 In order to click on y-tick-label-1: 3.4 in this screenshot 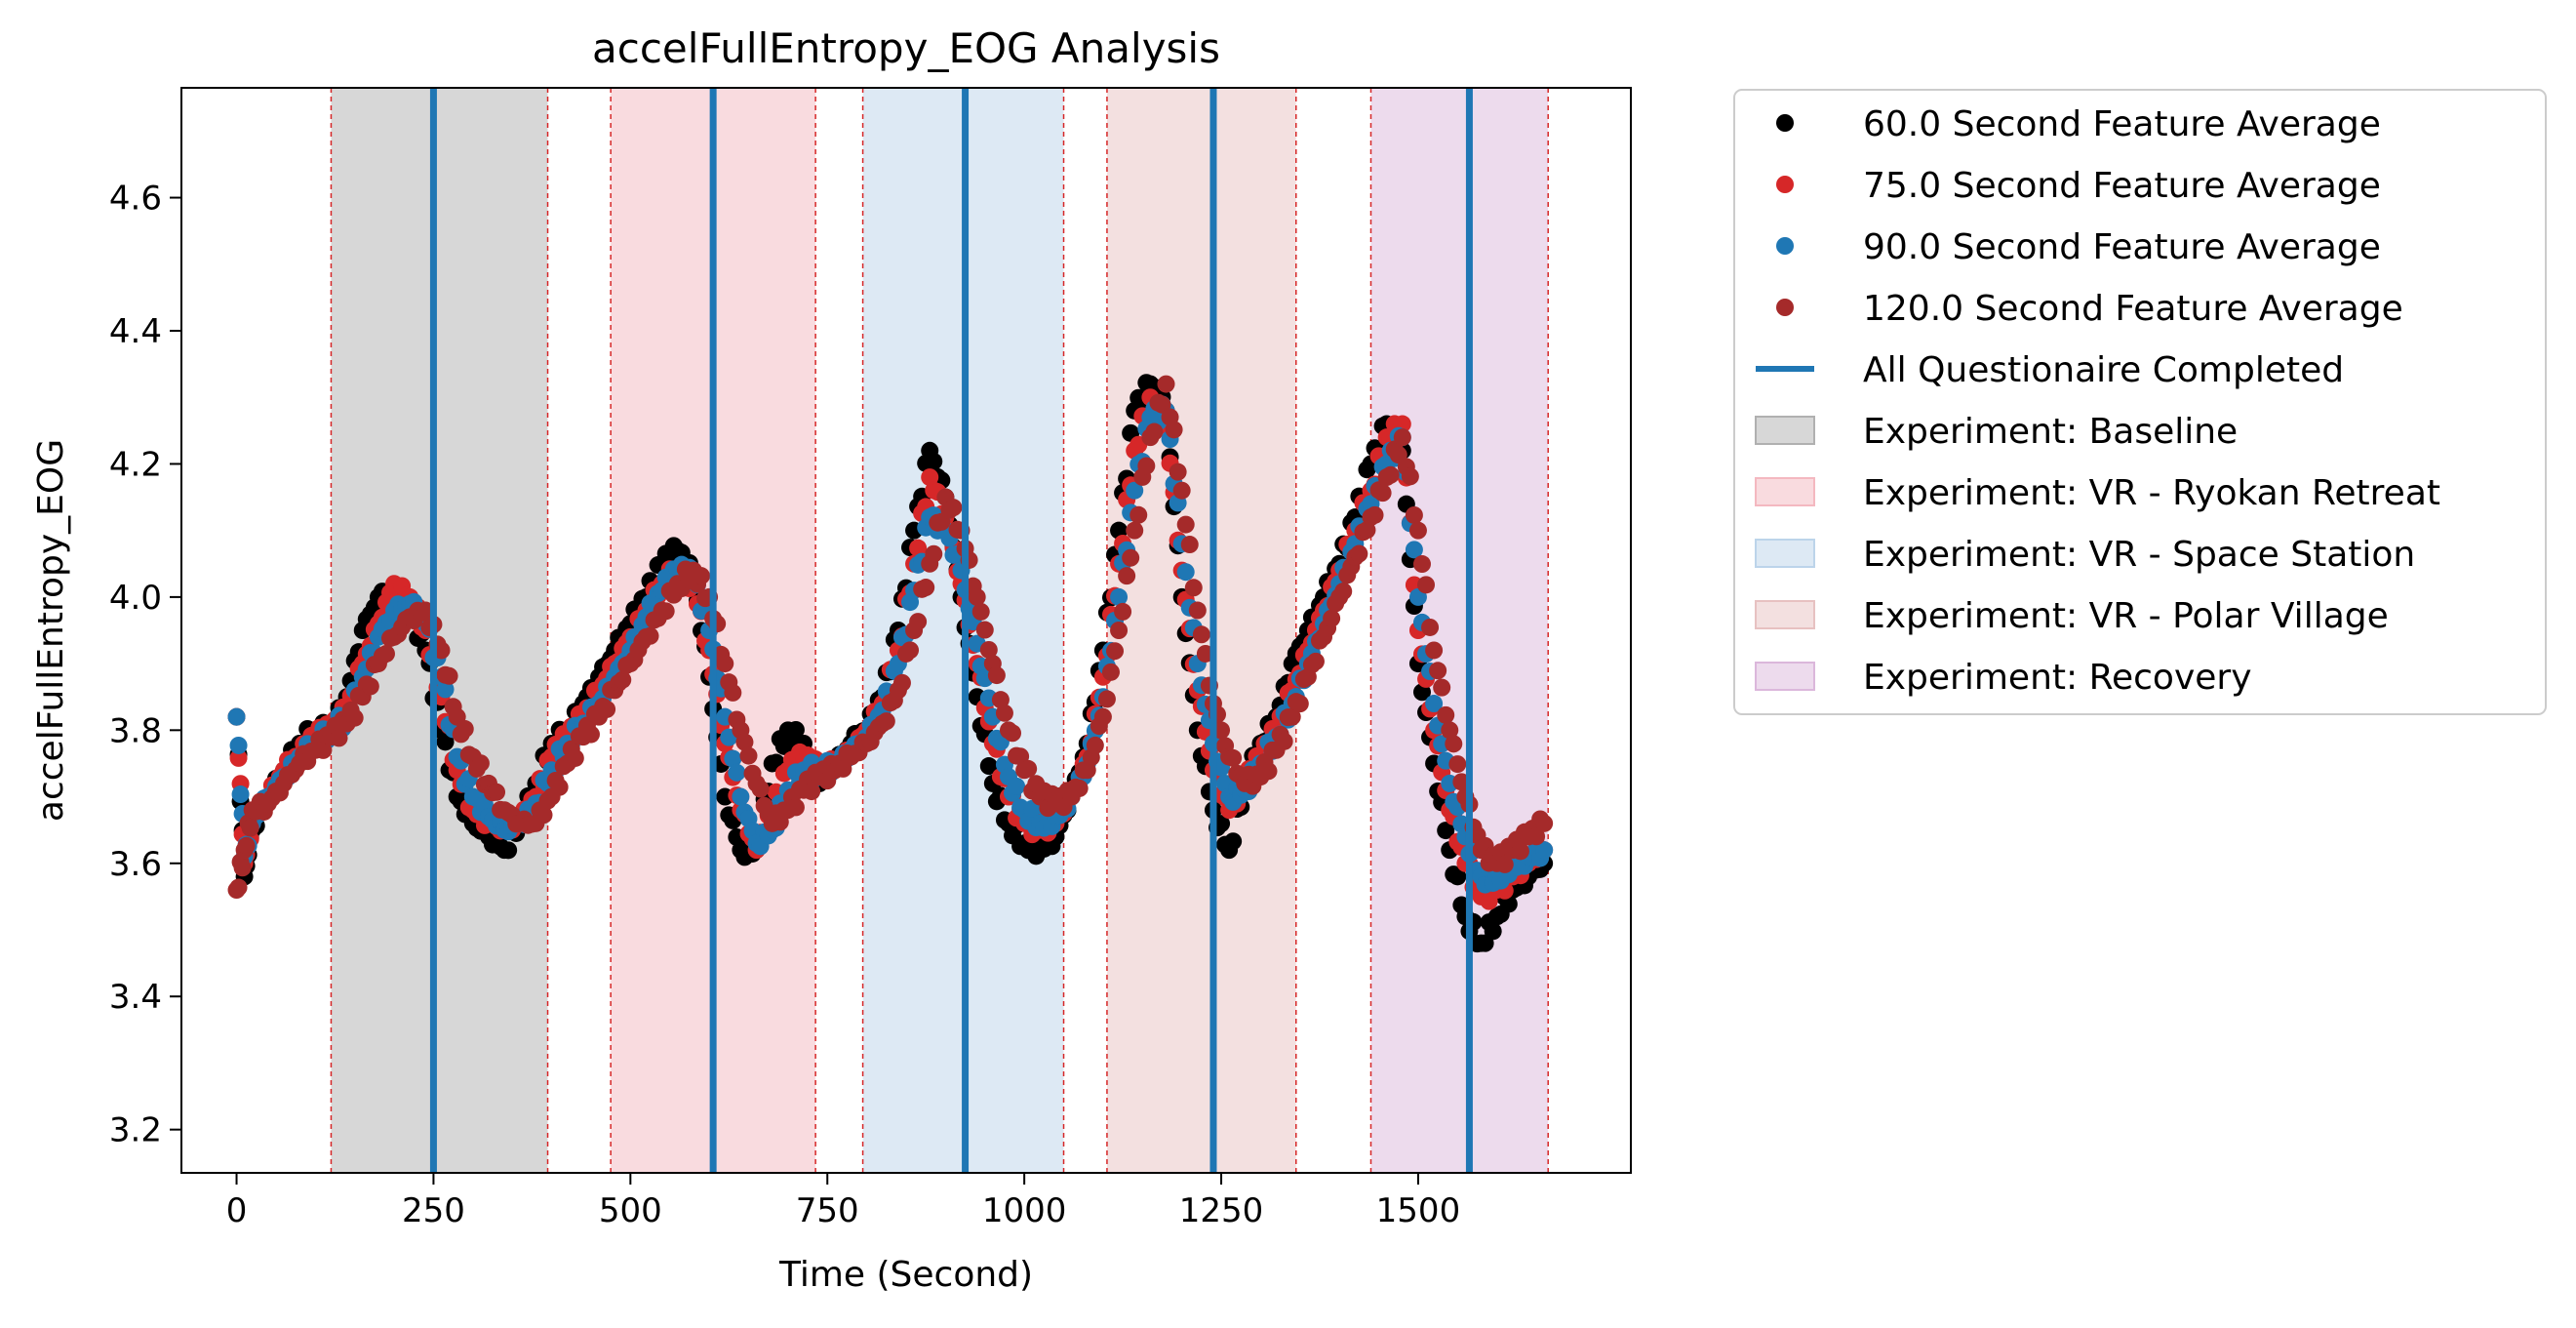, I will do `click(135, 998)`.